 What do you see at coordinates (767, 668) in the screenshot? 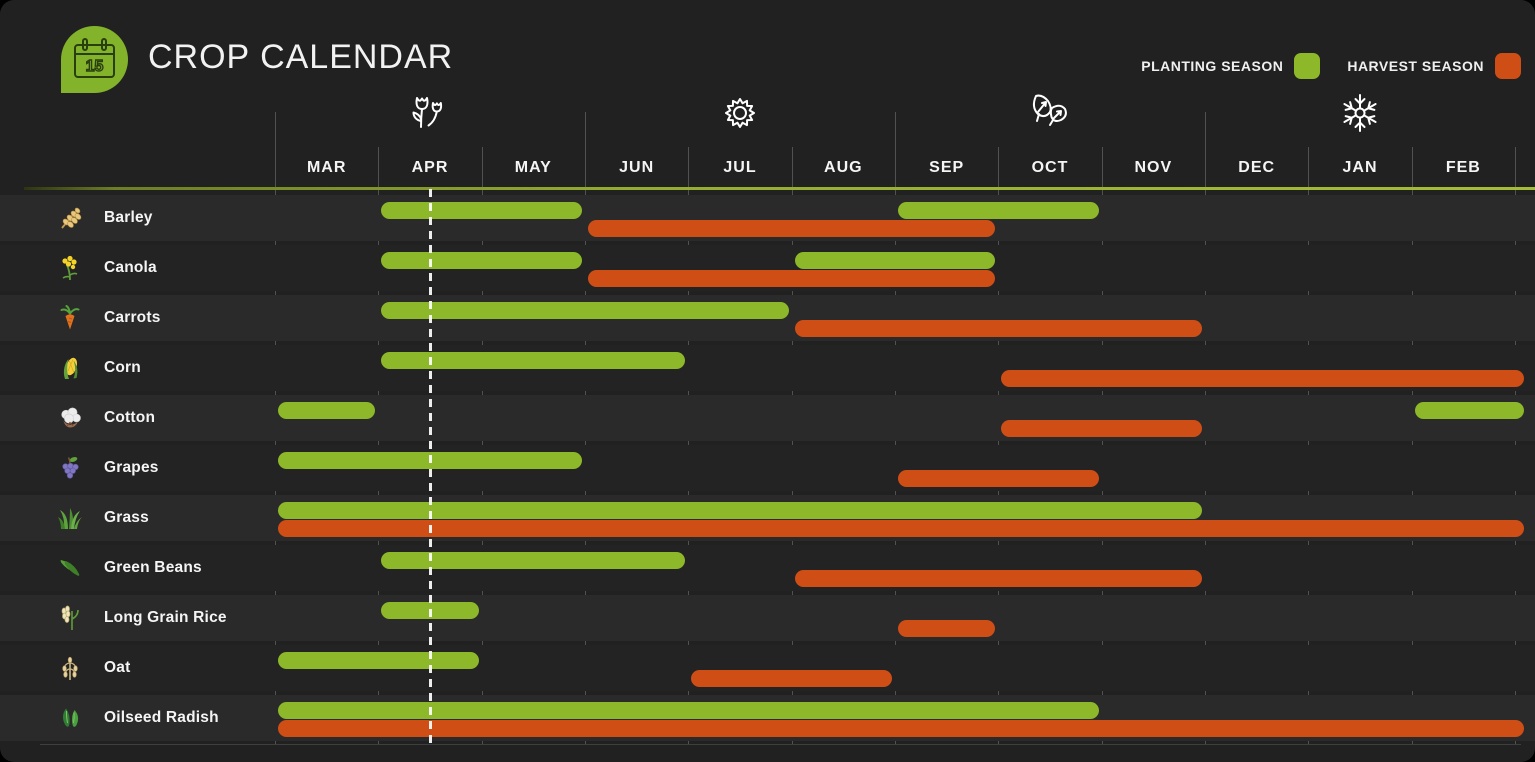
I see `crop-row-oat: Oat` at bounding box center [767, 668].